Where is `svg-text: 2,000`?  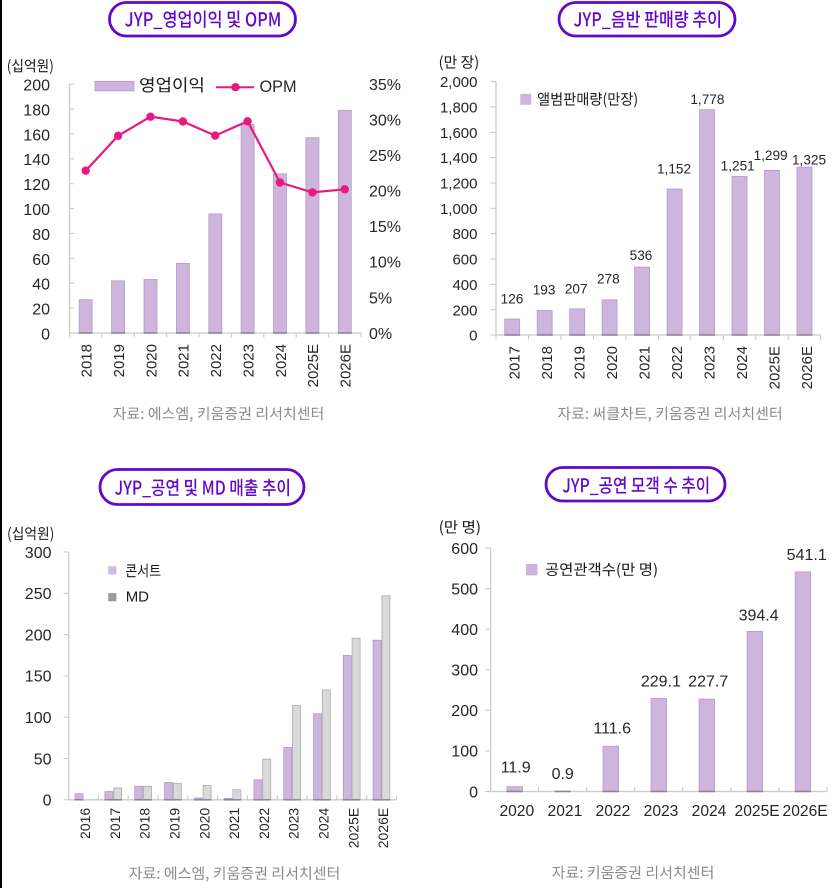
svg-text: 2,000 is located at coordinates (459, 82).